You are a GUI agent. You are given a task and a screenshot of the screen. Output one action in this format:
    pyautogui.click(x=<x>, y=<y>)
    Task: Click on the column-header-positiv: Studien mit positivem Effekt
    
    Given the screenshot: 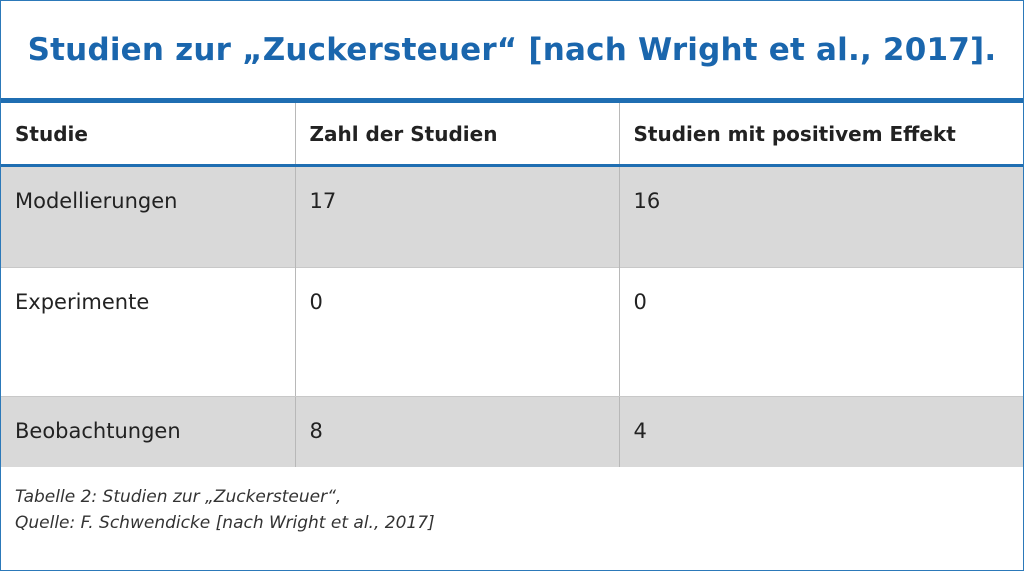 What is the action you would take?
    pyautogui.click(x=820, y=135)
    